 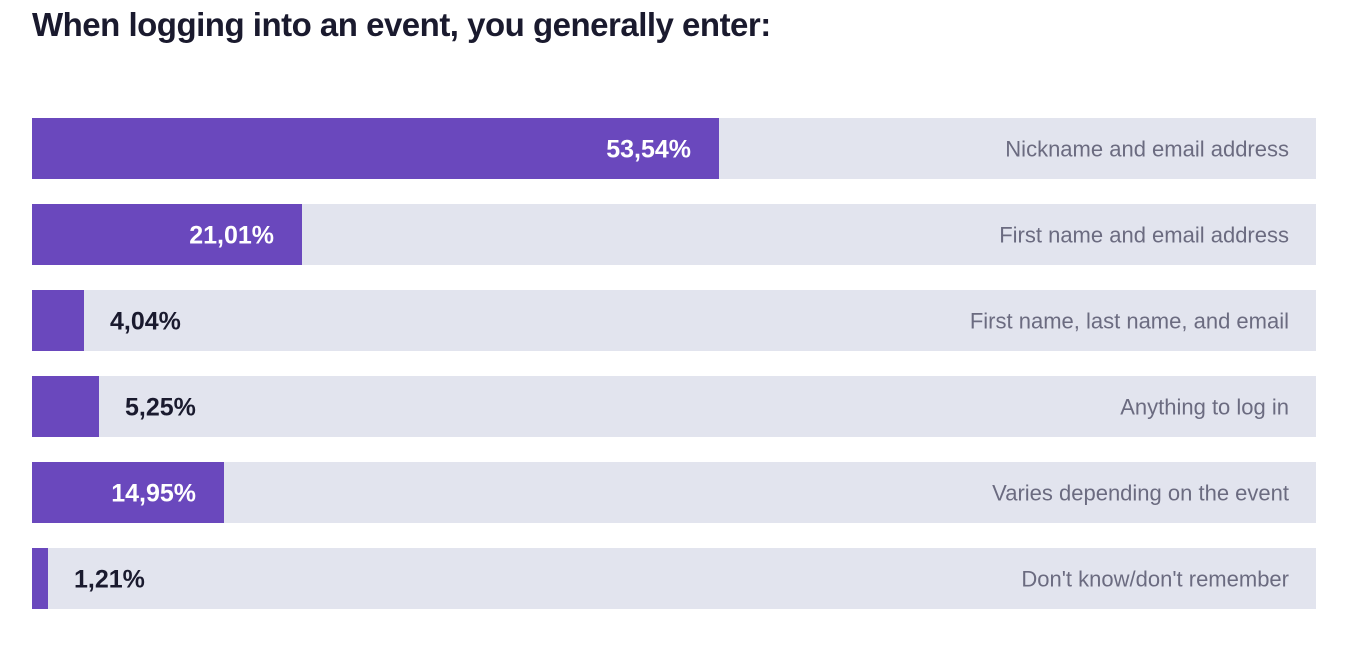 I want to click on bar-row: 53,54% Nickname and email address, so click(x=674, y=148).